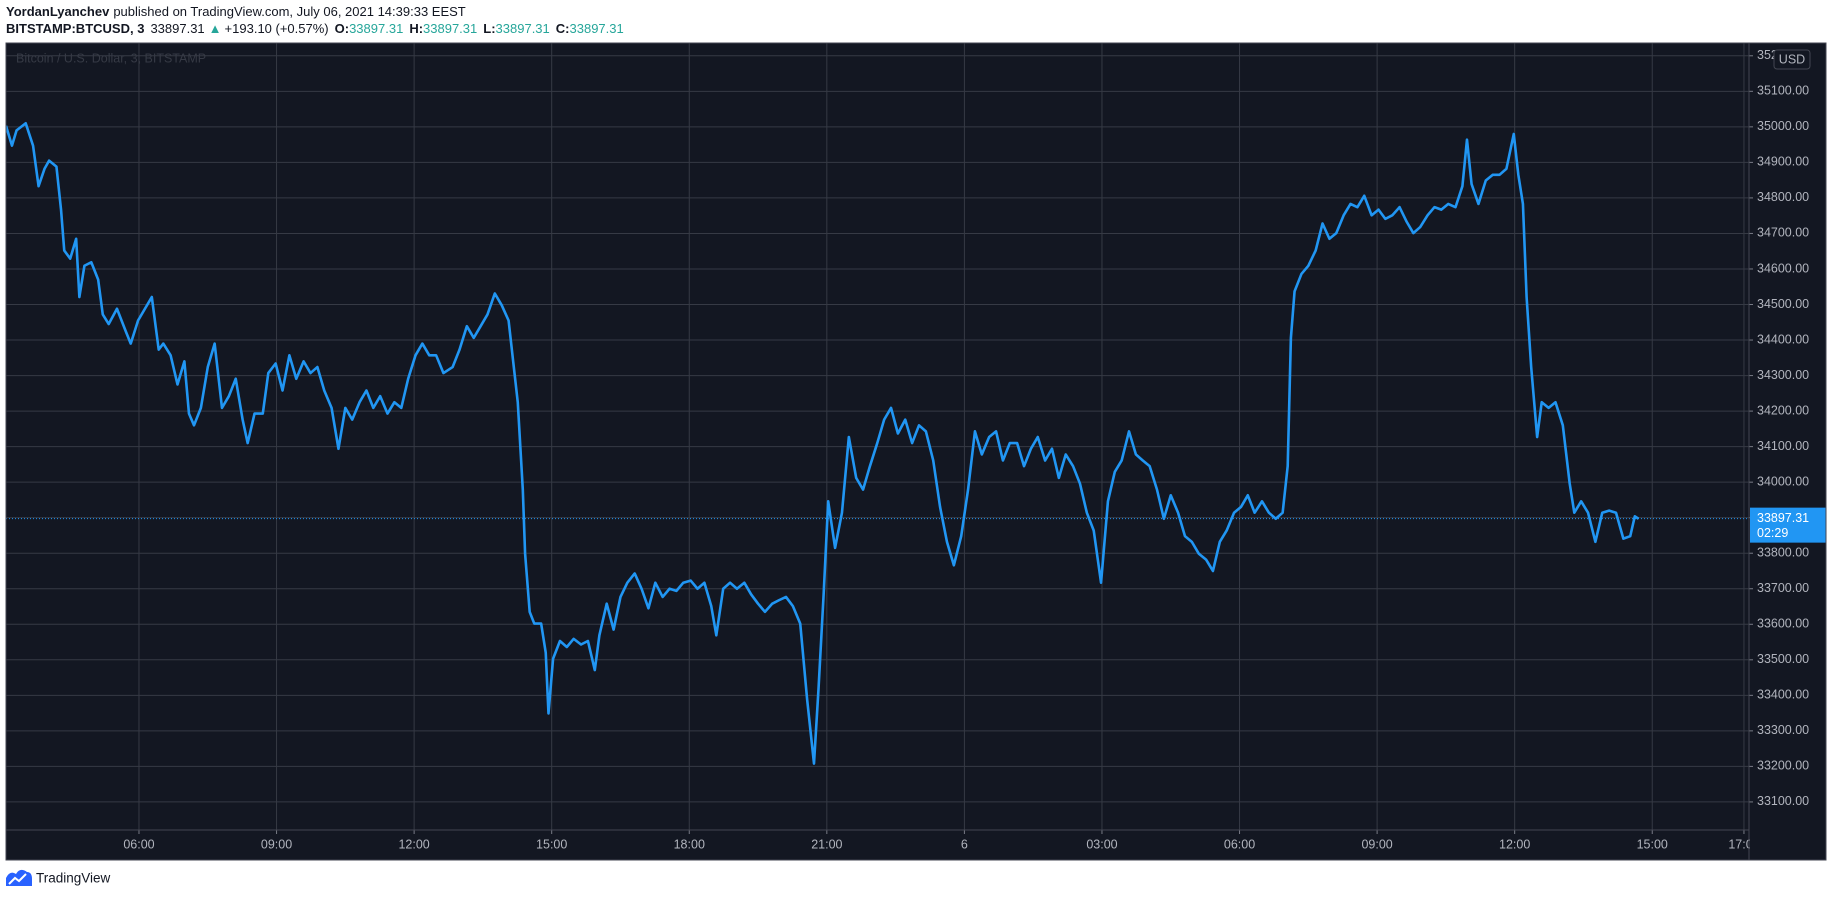 The height and width of the screenshot is (897, 1828). I want to click on x-tick-label: 21:00, so click(826, 844).